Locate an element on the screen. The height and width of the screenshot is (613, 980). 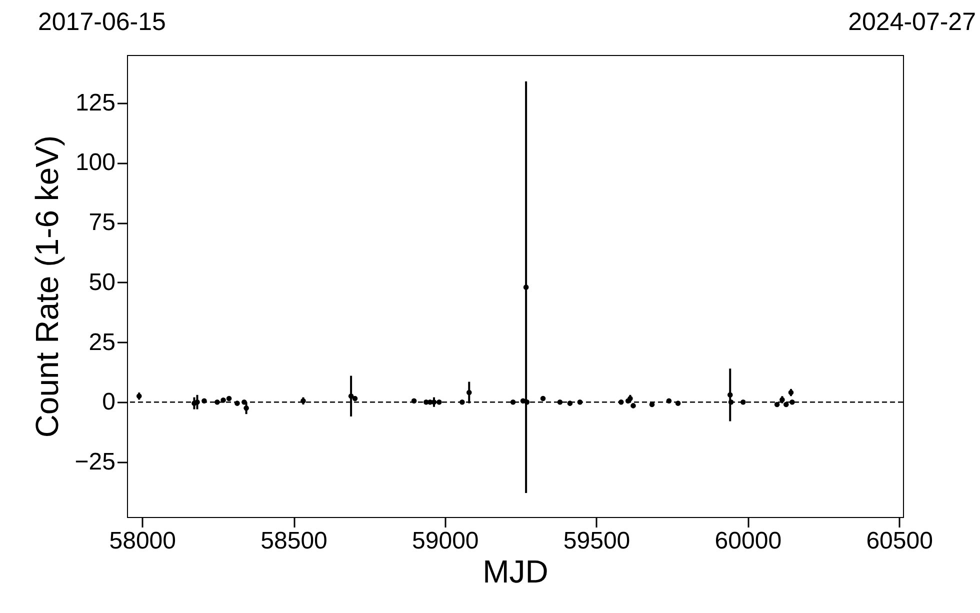
x-tick-label: 60000 is located at coordinates (748, 541).